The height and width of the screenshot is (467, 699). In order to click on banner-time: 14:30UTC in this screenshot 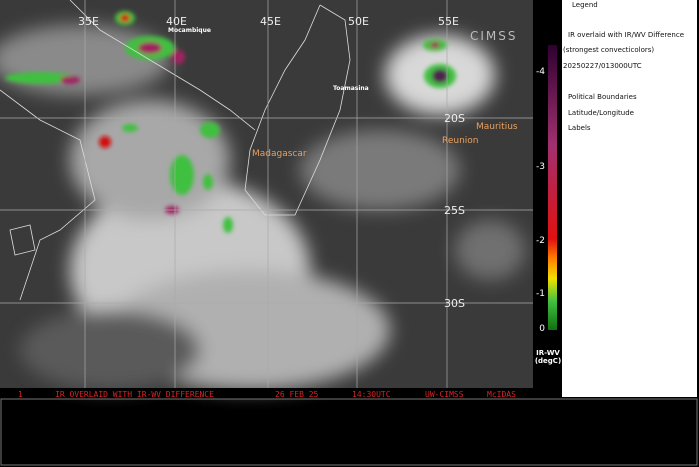, I will do `click(371, 394)`.